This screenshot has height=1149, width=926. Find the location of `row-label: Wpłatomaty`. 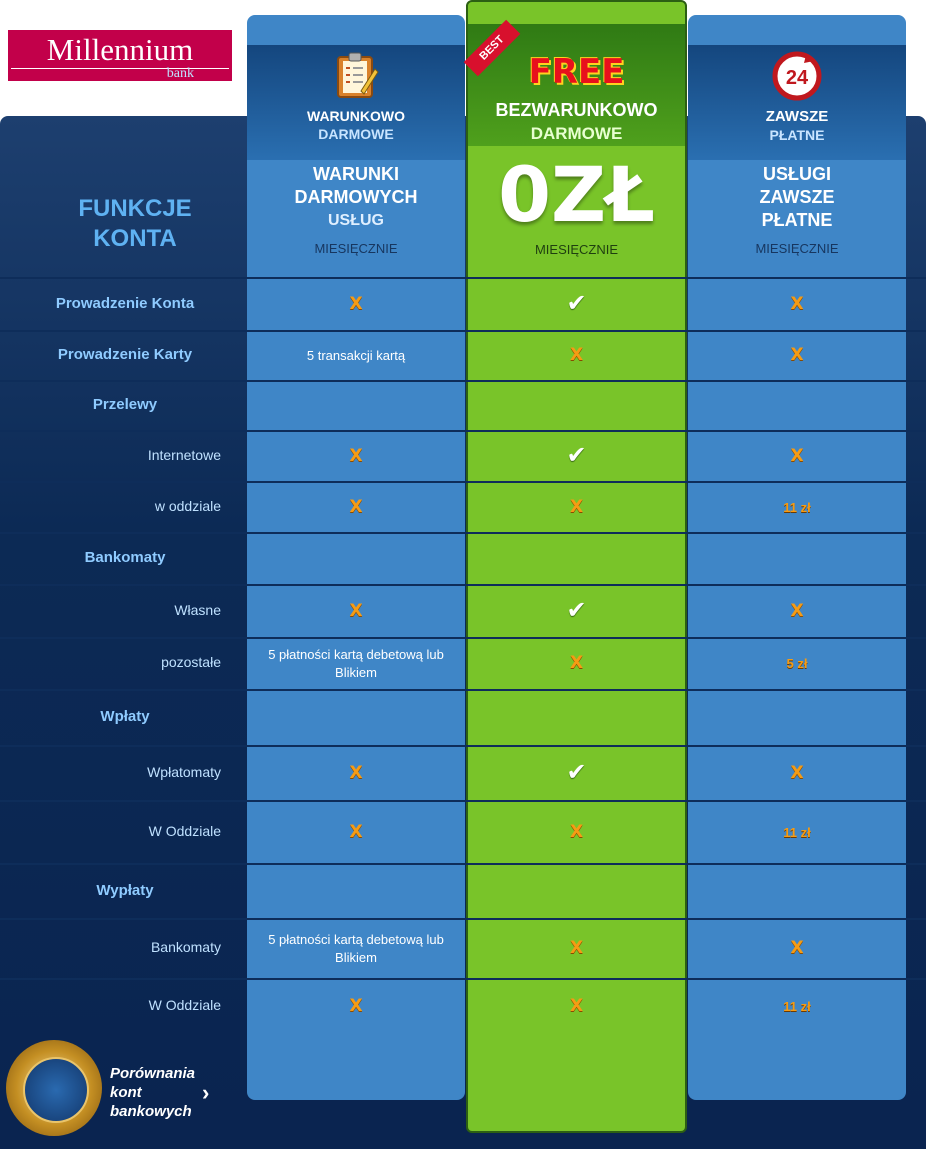

row-label: Wpłatomaty is located at coordinates (184, 771).